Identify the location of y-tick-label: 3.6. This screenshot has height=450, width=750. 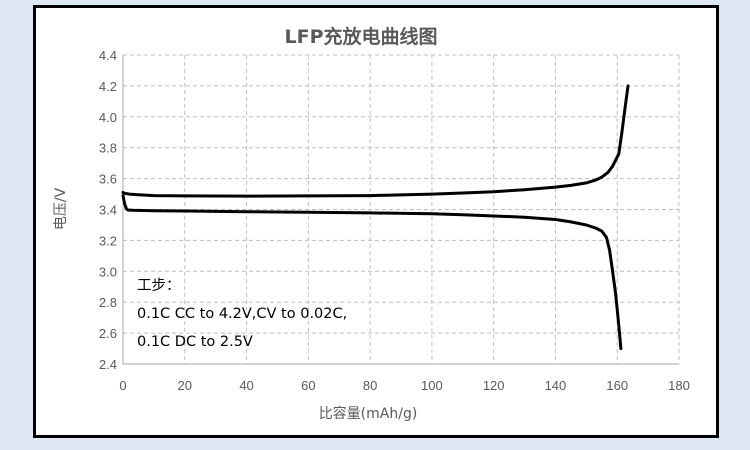
(108, 179).